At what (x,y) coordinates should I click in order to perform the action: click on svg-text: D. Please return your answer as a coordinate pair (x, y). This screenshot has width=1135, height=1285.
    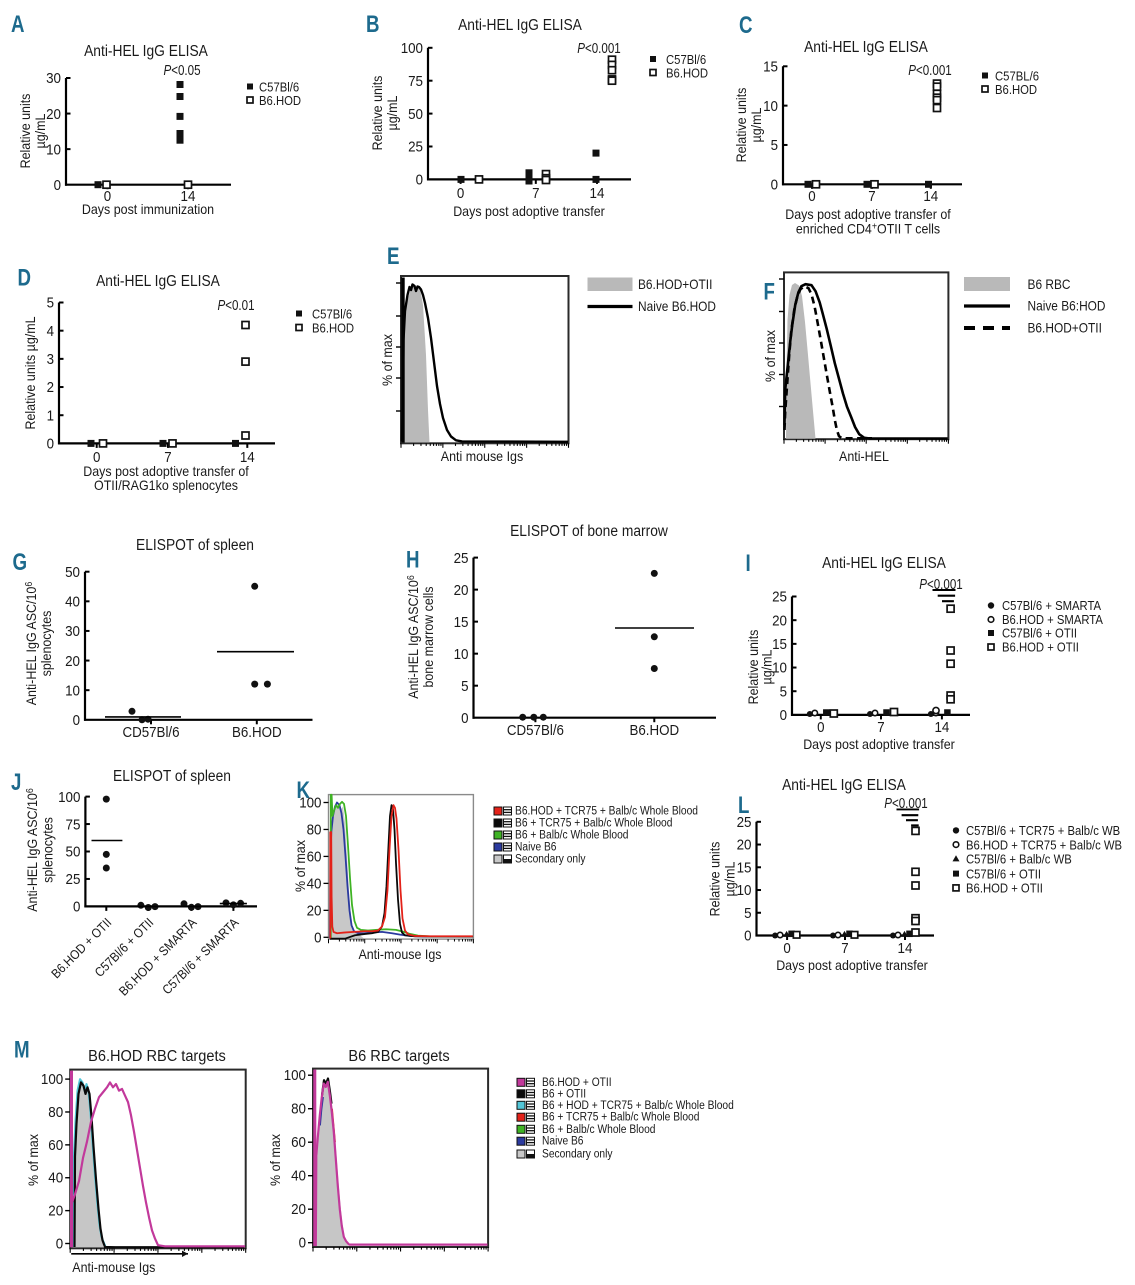
    Looking at the image, I should click on (25, 278).